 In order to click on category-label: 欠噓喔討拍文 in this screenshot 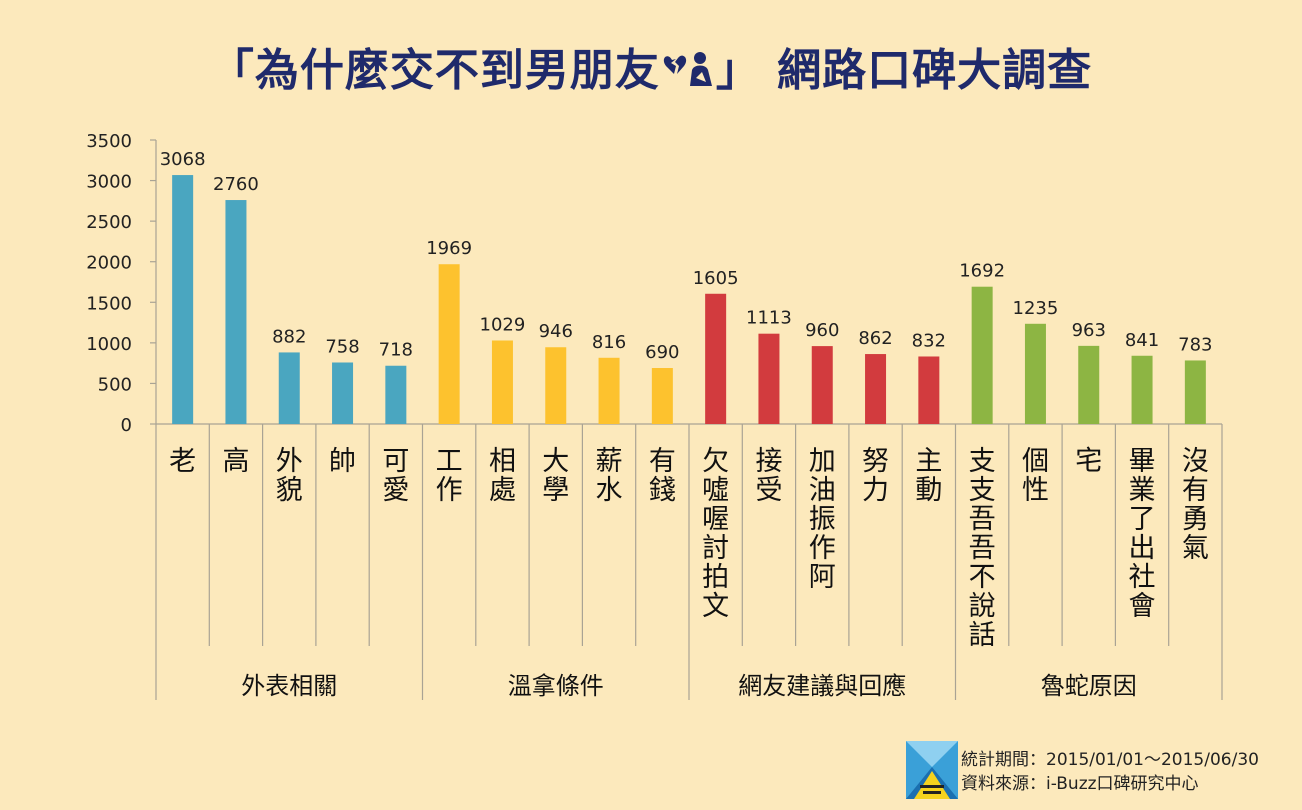, I will do `click(715, 534)`.